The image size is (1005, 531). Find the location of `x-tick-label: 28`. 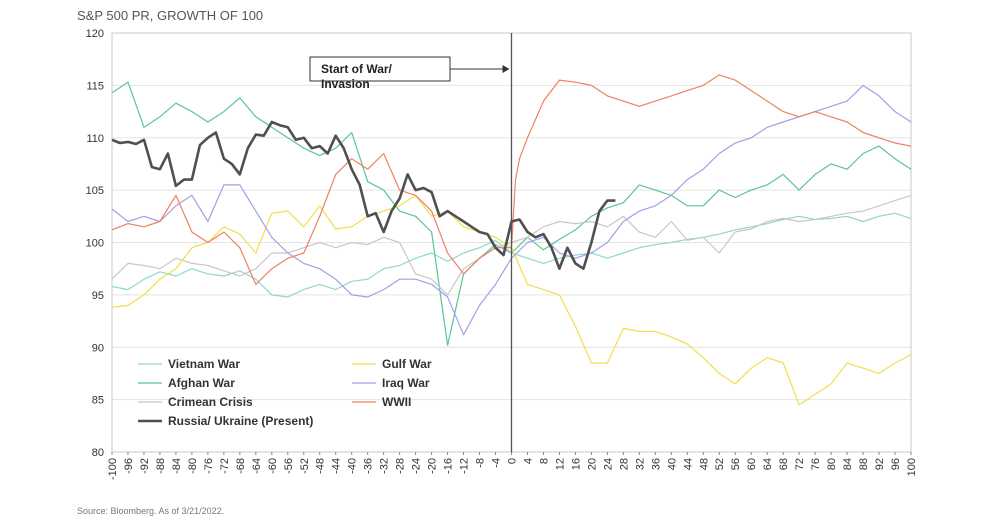

x-tick-label: 28 is located at coordinates (624, 464).